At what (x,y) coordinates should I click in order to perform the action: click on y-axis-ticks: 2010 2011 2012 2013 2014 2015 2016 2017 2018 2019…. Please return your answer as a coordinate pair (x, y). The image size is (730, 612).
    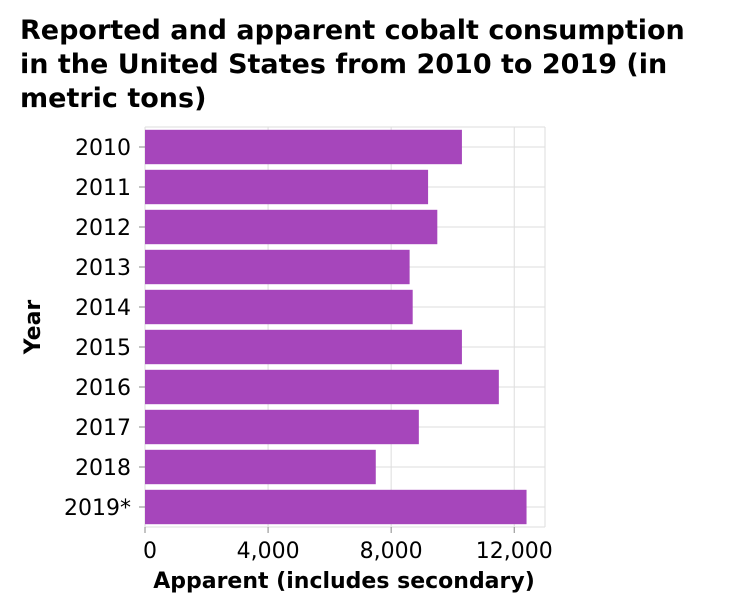
    Looking at the image, I should click on (104, 328).